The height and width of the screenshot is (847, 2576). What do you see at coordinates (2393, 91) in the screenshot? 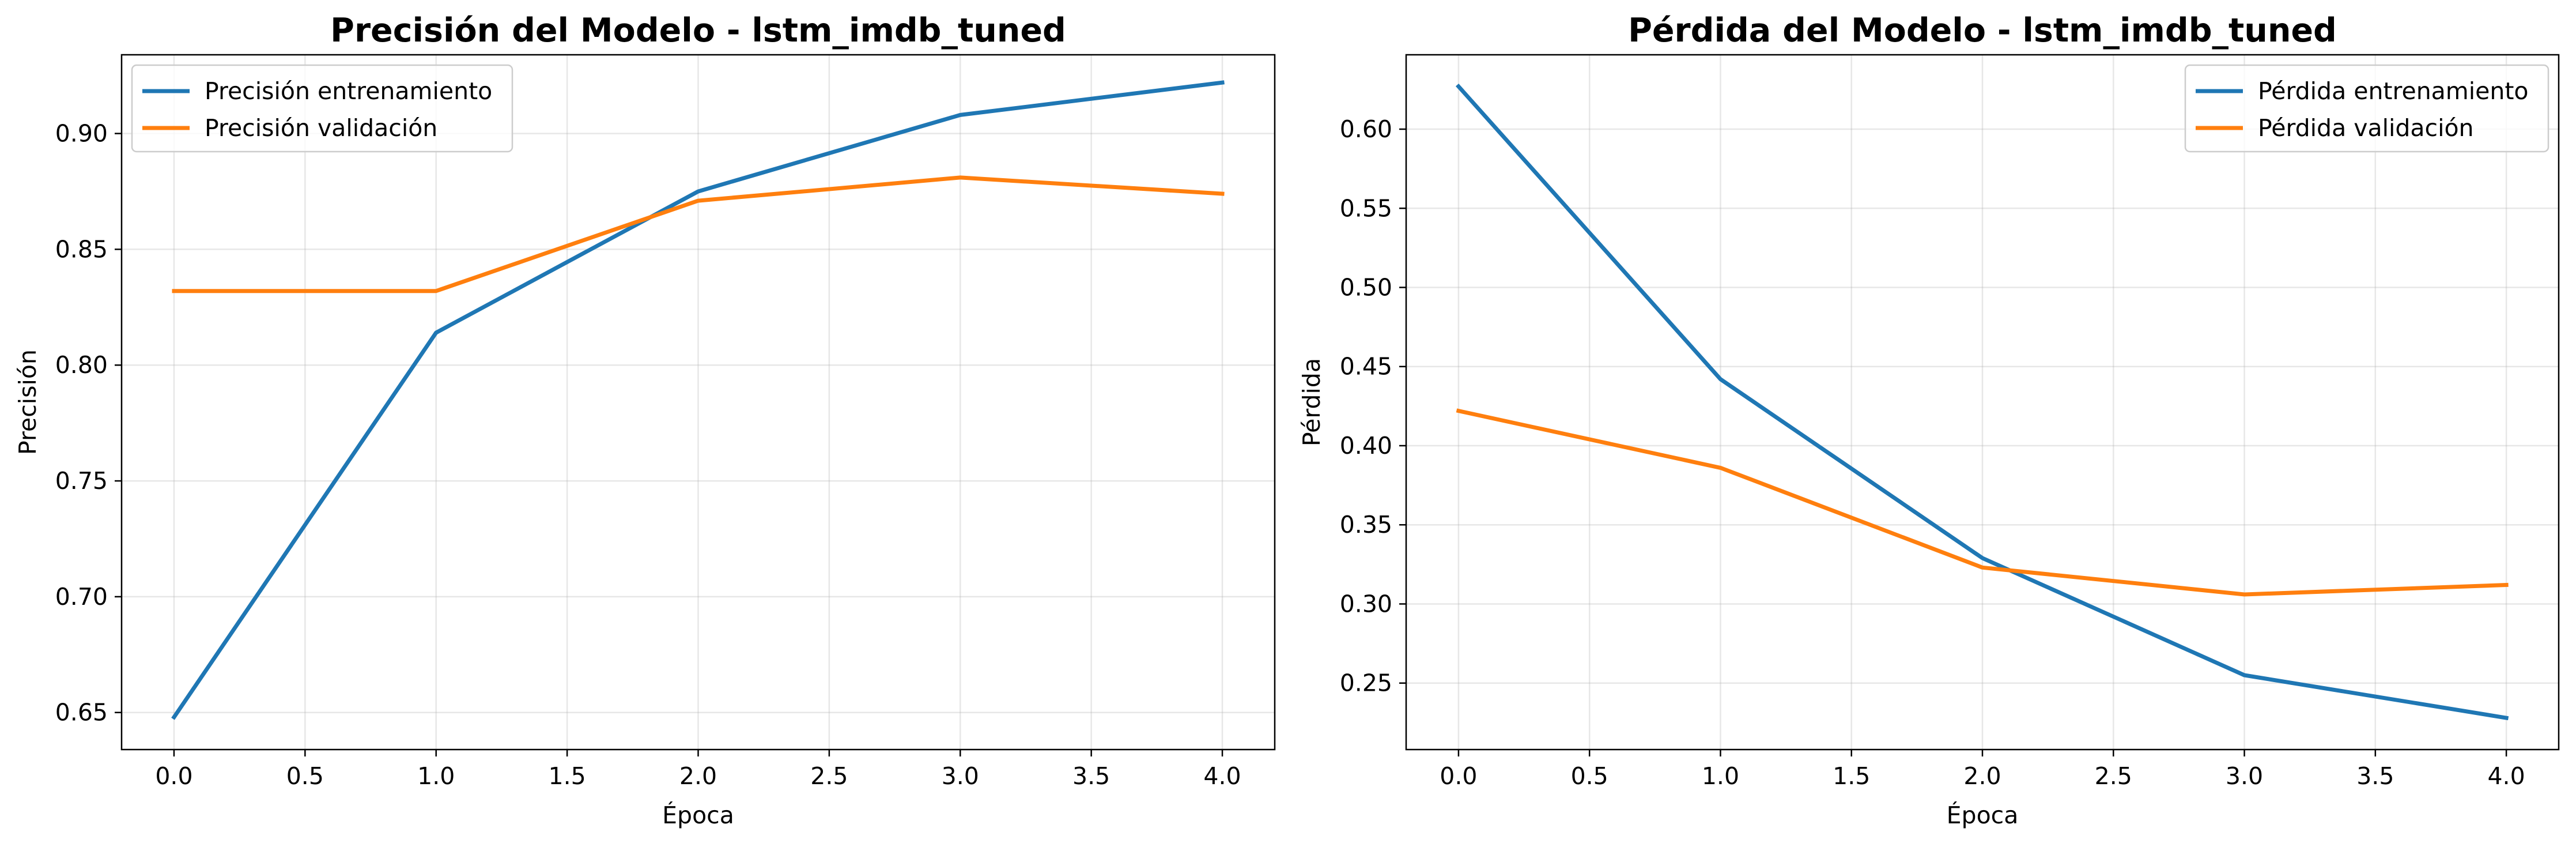
I see `legend-label: Pérdida entrenamiento` at bounding box center [2393, 91].